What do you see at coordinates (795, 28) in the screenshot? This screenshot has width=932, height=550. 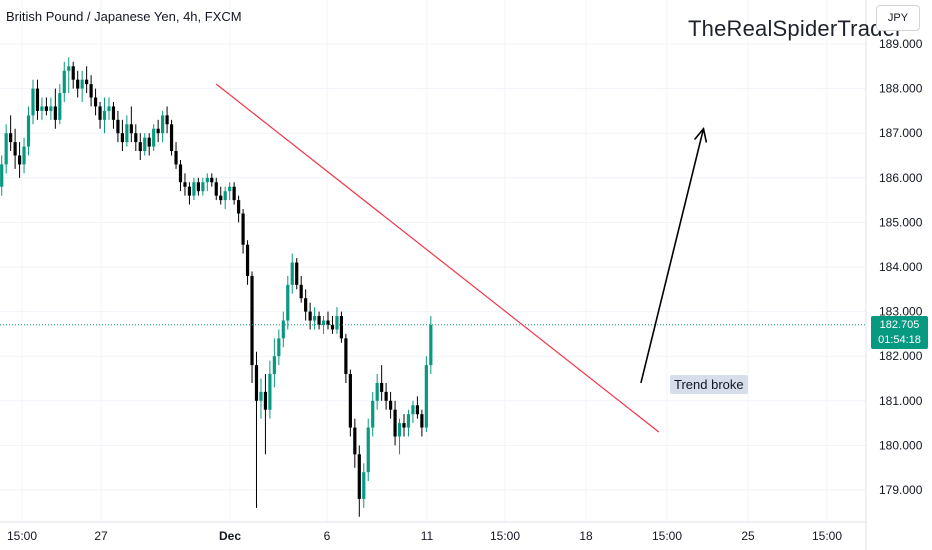 I see `author-watermark: TheRealSpiderTrader` at bounding box center [795, 28].